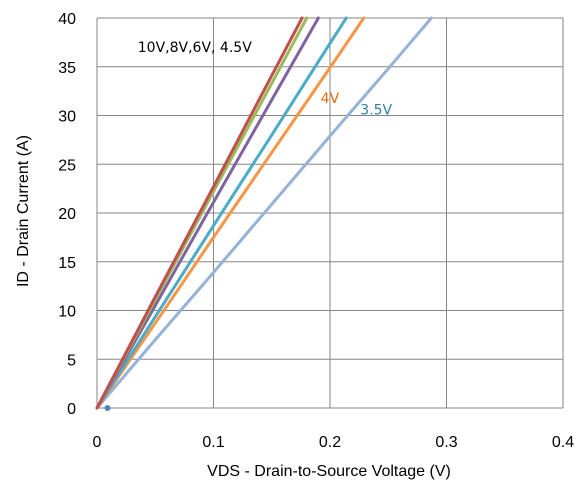  I want to click on y-tick-label: 35, so click(67, 68).